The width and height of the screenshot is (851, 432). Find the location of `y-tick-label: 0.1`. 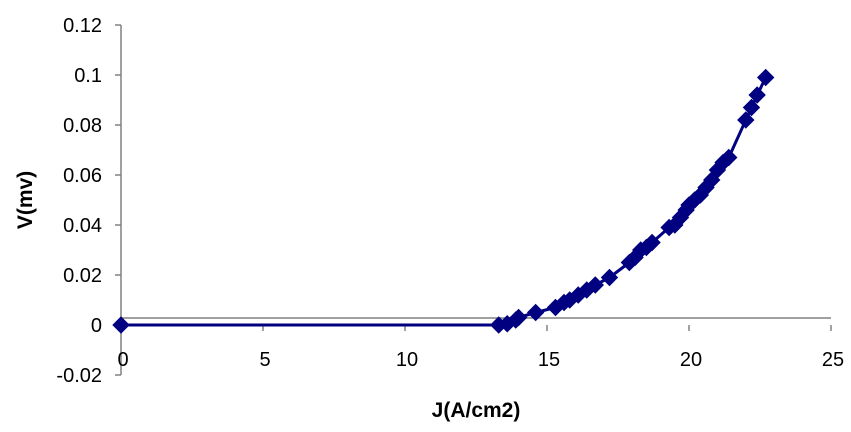

y-tick-label: 0.1 is located at coordinates (88, 76).